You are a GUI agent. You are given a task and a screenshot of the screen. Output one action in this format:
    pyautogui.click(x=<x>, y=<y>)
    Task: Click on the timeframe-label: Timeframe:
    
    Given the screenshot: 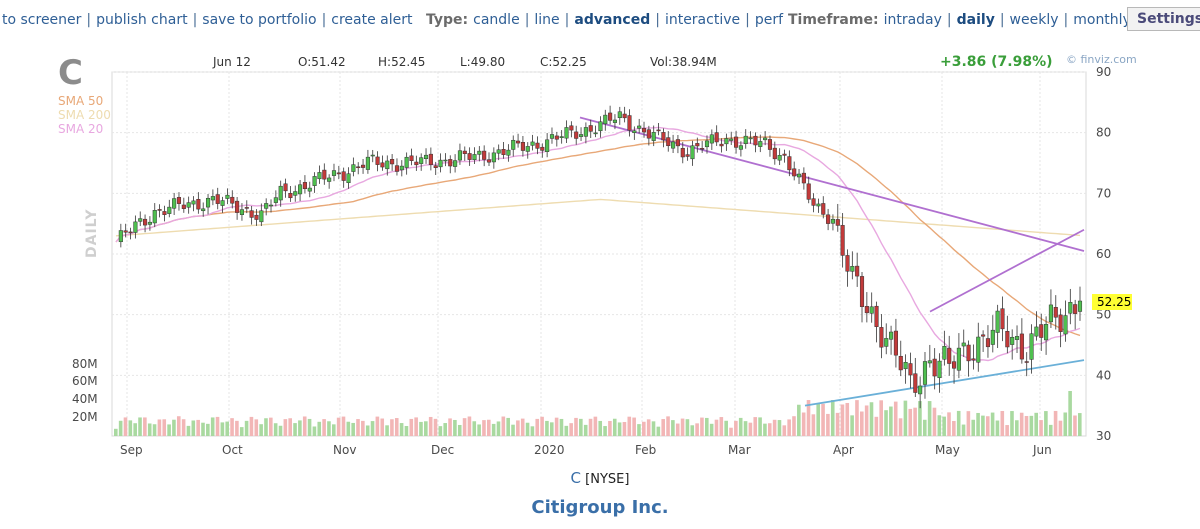 What is the action you would take?
    pyautogui.click(x=833, y=20)
    